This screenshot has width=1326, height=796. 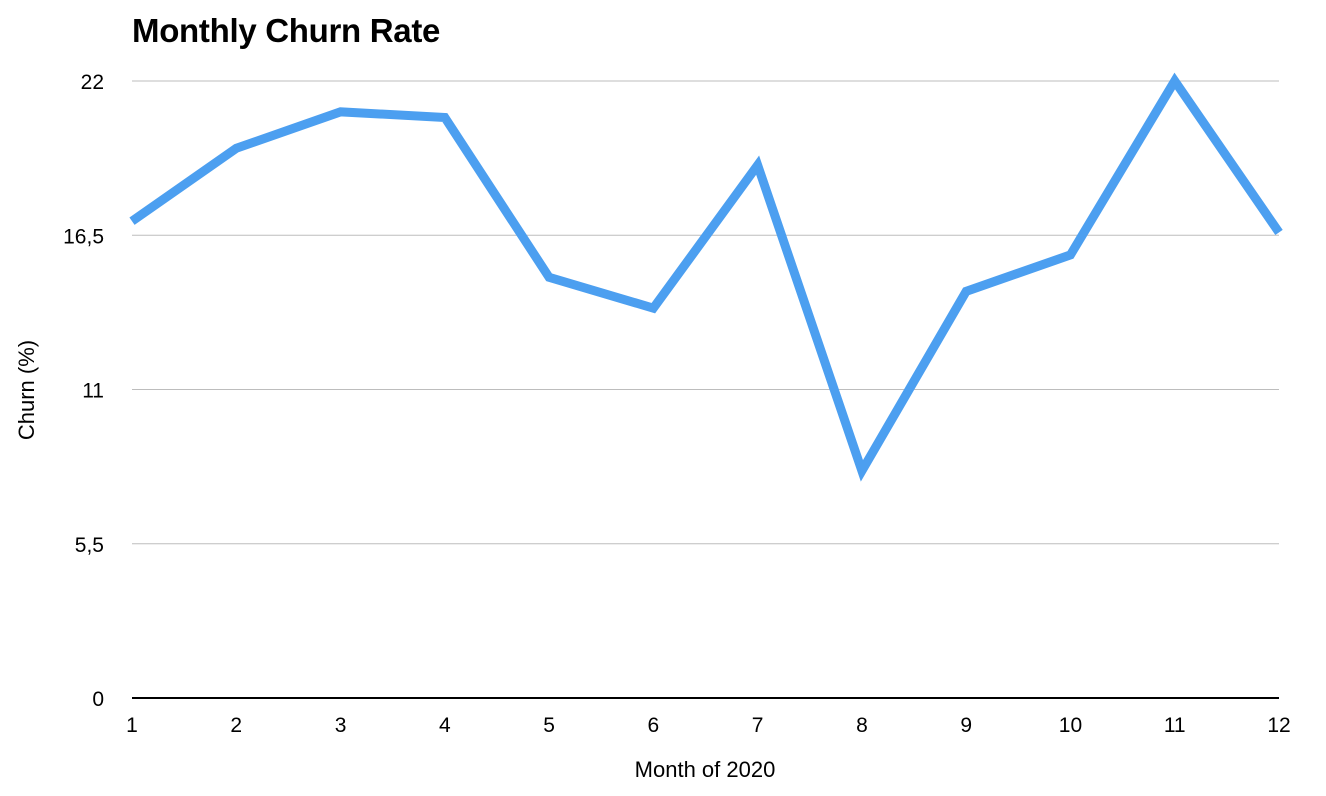 What do you see at coordinates (341, 725) in the screenshot?
I see `x-tick-label: 3` at bounding box center [341, 725].